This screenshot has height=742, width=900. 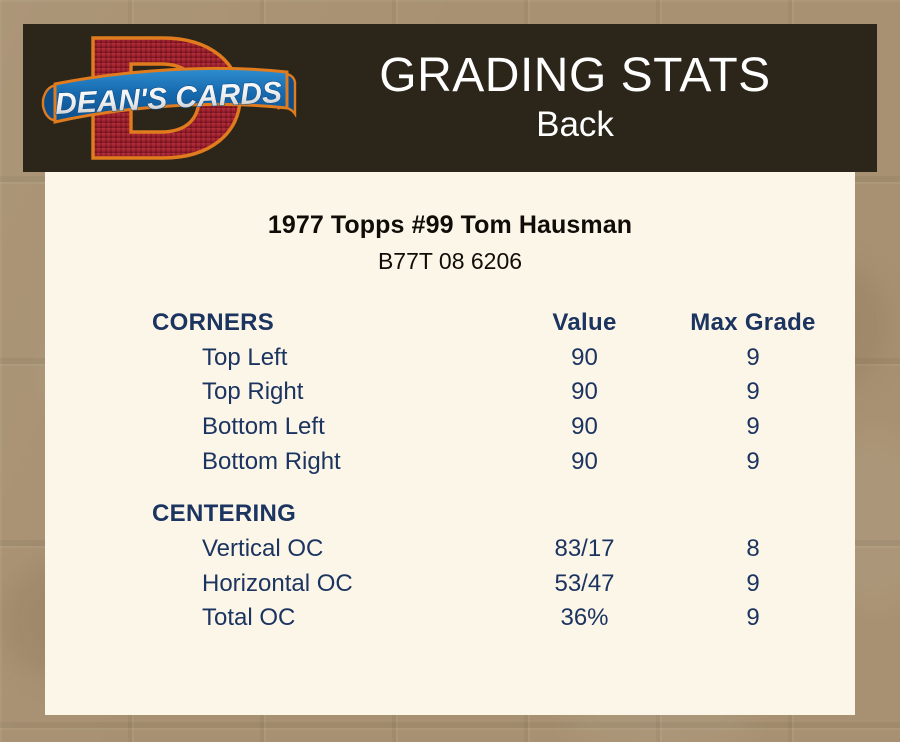 What do you see at coordinates (249, 618) in the screenshot?
I see `stat-label: Total OC` at bounding box center [249, 618].